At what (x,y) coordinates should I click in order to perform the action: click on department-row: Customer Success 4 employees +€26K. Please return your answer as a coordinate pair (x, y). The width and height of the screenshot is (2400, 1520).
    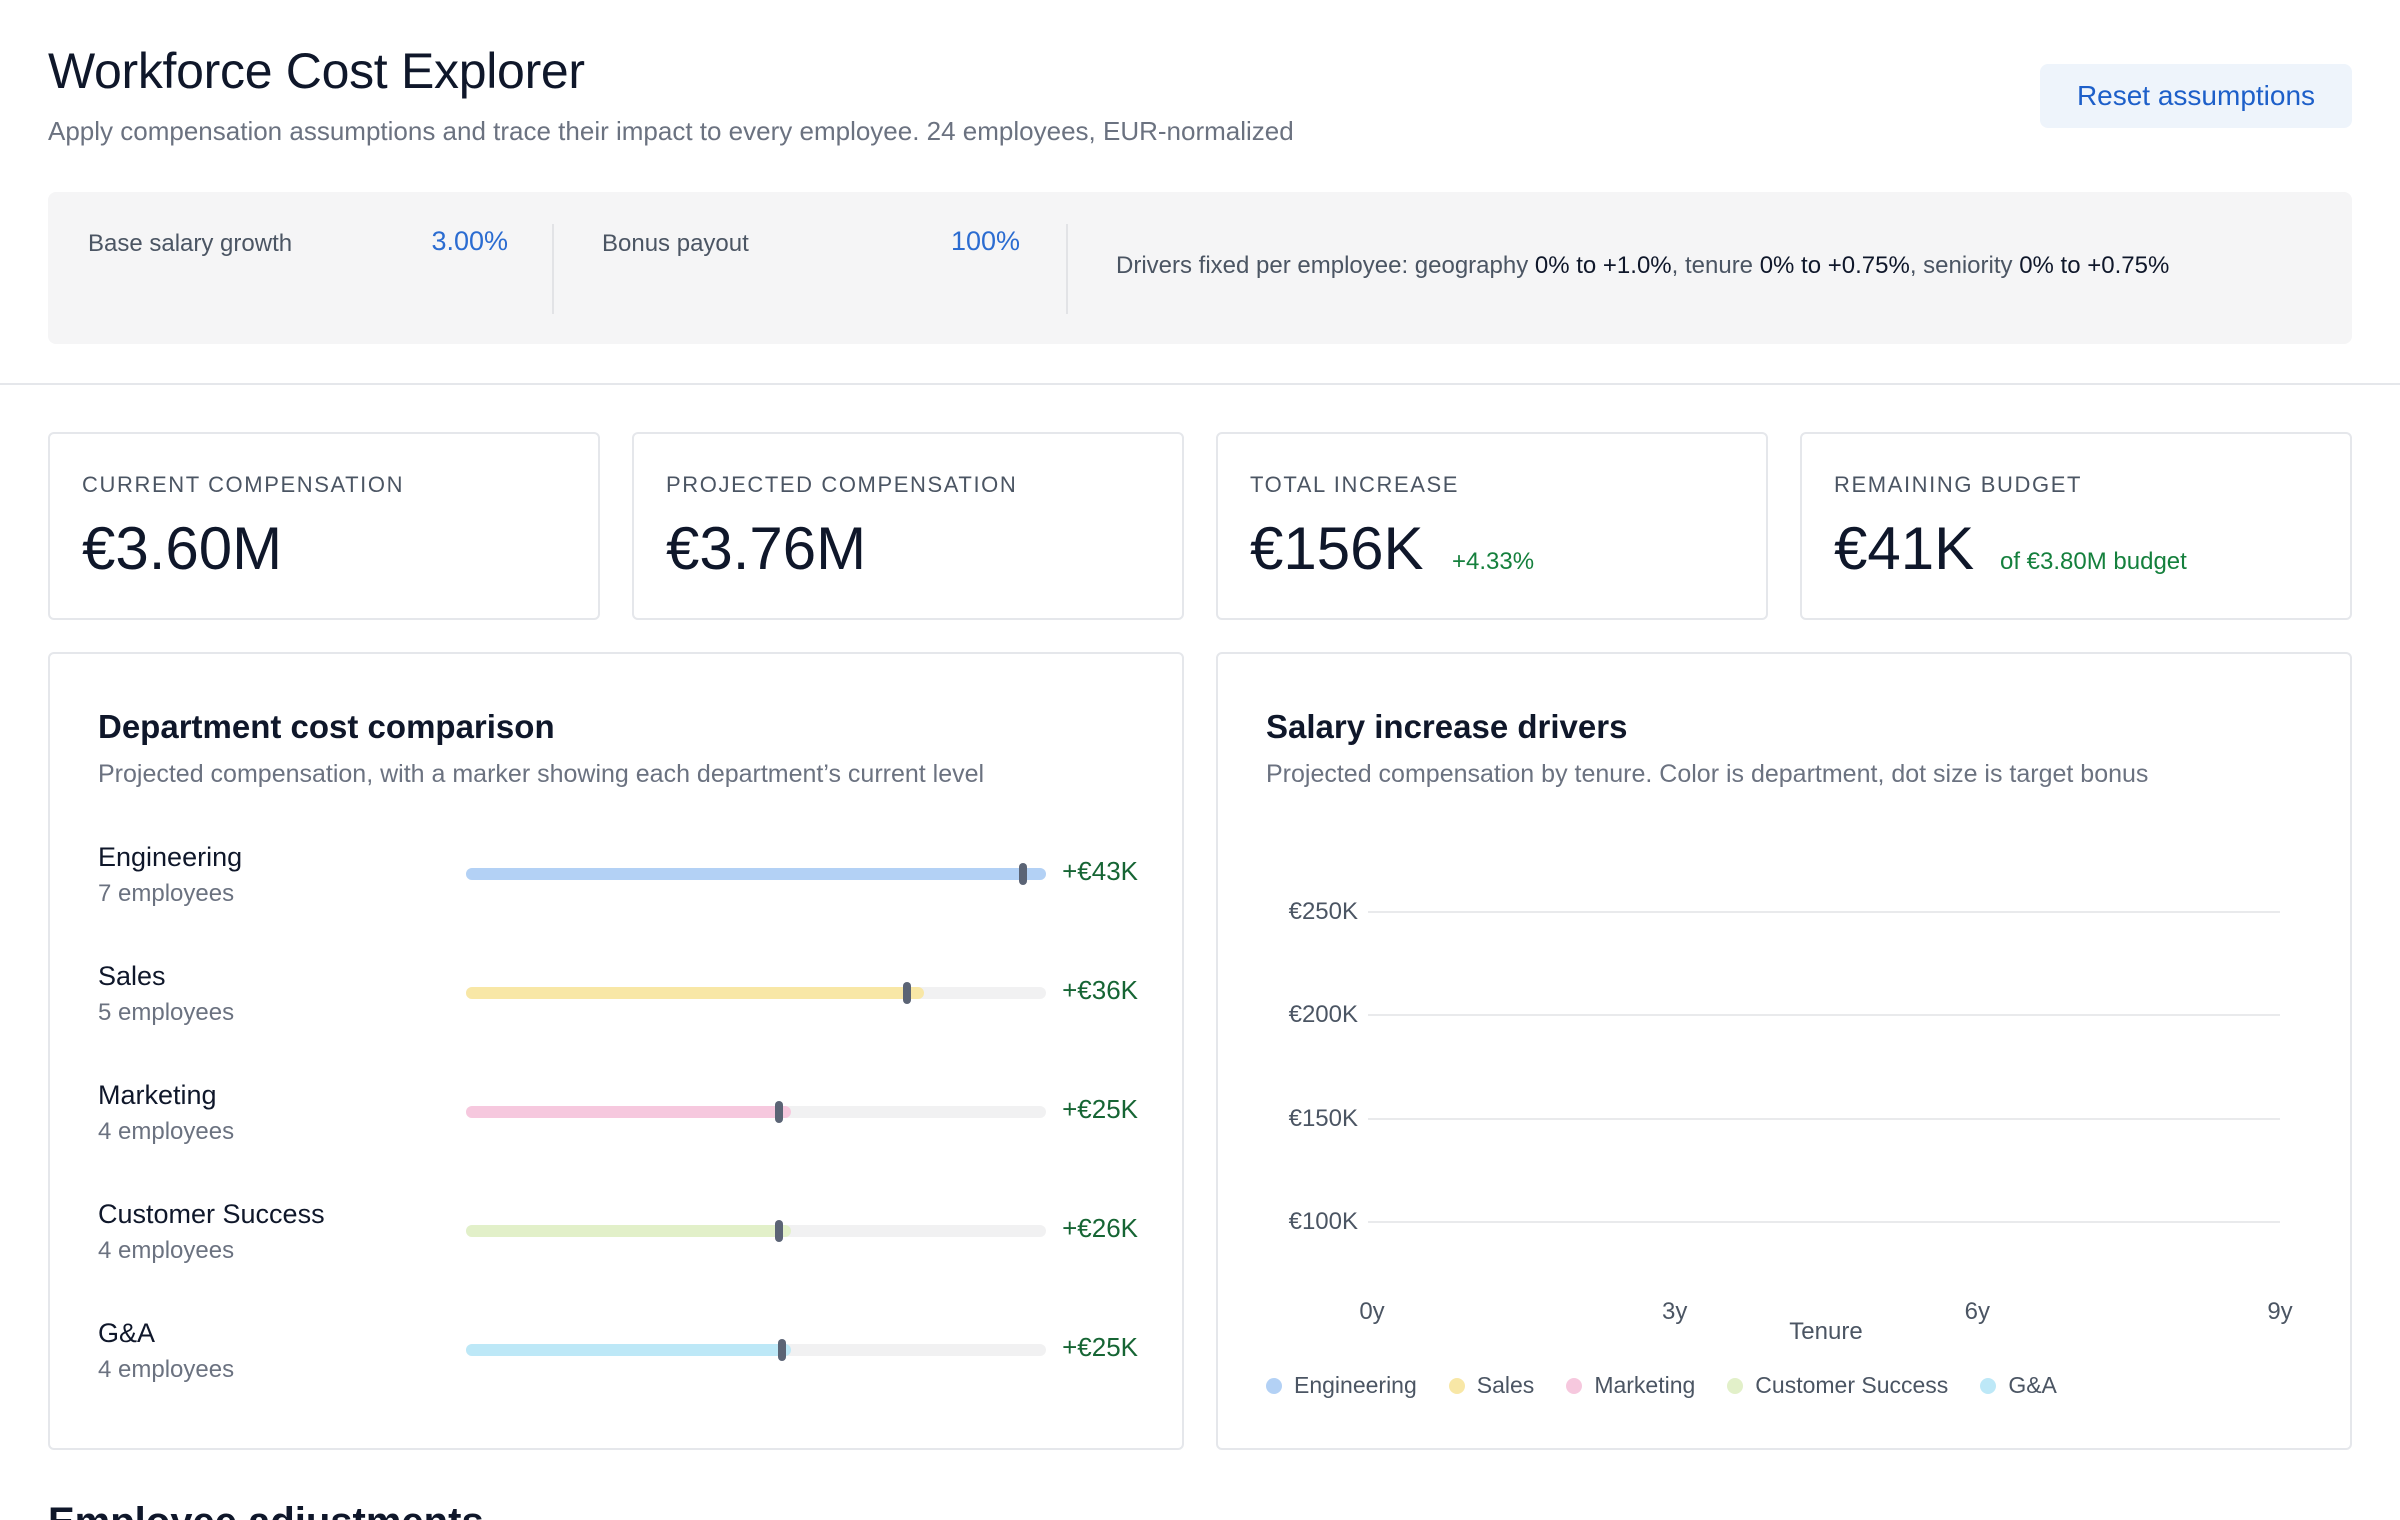
    Looking at the image, I should click on (618, 1239).